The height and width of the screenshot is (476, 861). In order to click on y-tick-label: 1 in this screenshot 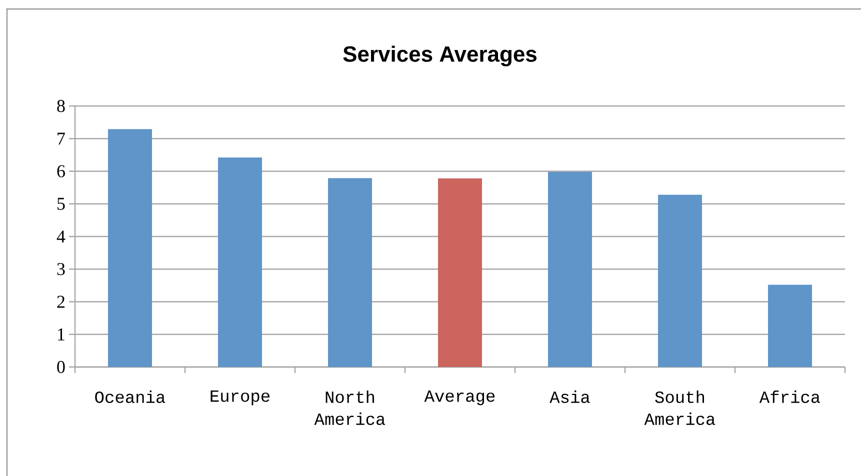, I will do `click(61, 334)`.